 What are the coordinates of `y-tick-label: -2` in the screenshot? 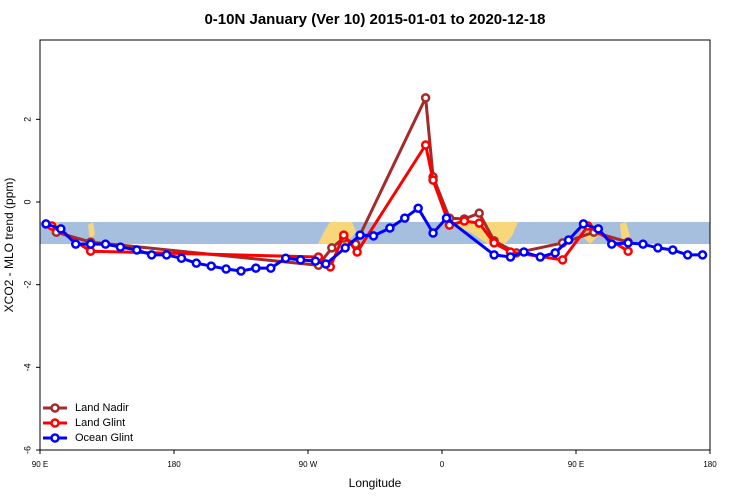 It's located at (27, 285).